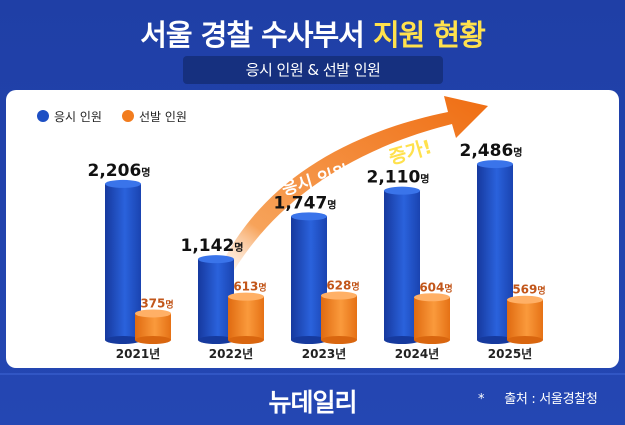  I want to click on value-label-selected-3: 628명, so click(342, 286).